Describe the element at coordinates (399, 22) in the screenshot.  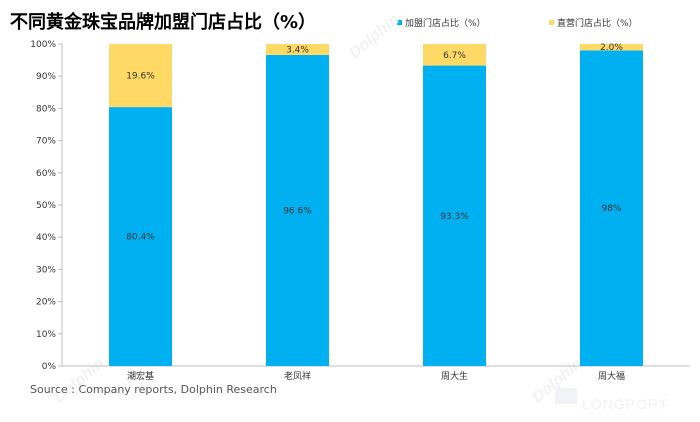
I see `legend-swatch-franchise` at that location.